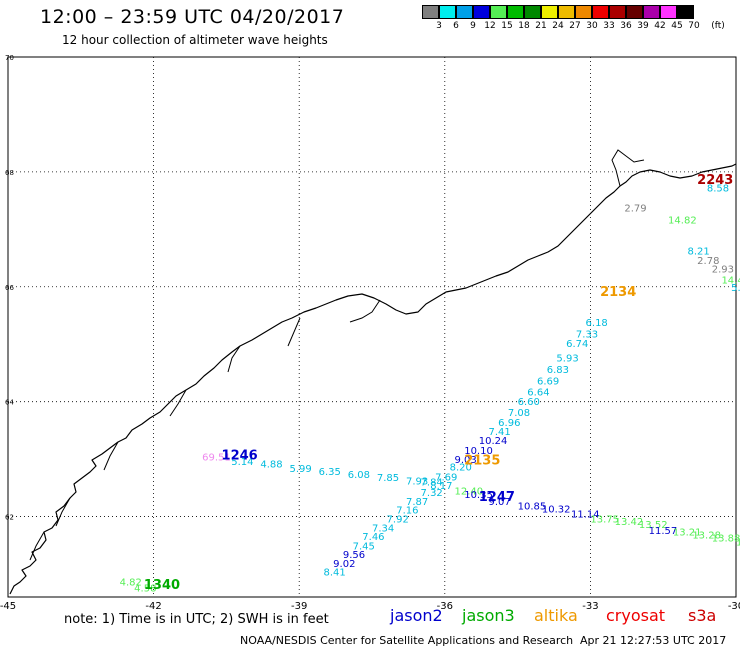  Describe the element at coordinates (723, 269) in the screenshot. I see `swh-value: 2.93` at that location.